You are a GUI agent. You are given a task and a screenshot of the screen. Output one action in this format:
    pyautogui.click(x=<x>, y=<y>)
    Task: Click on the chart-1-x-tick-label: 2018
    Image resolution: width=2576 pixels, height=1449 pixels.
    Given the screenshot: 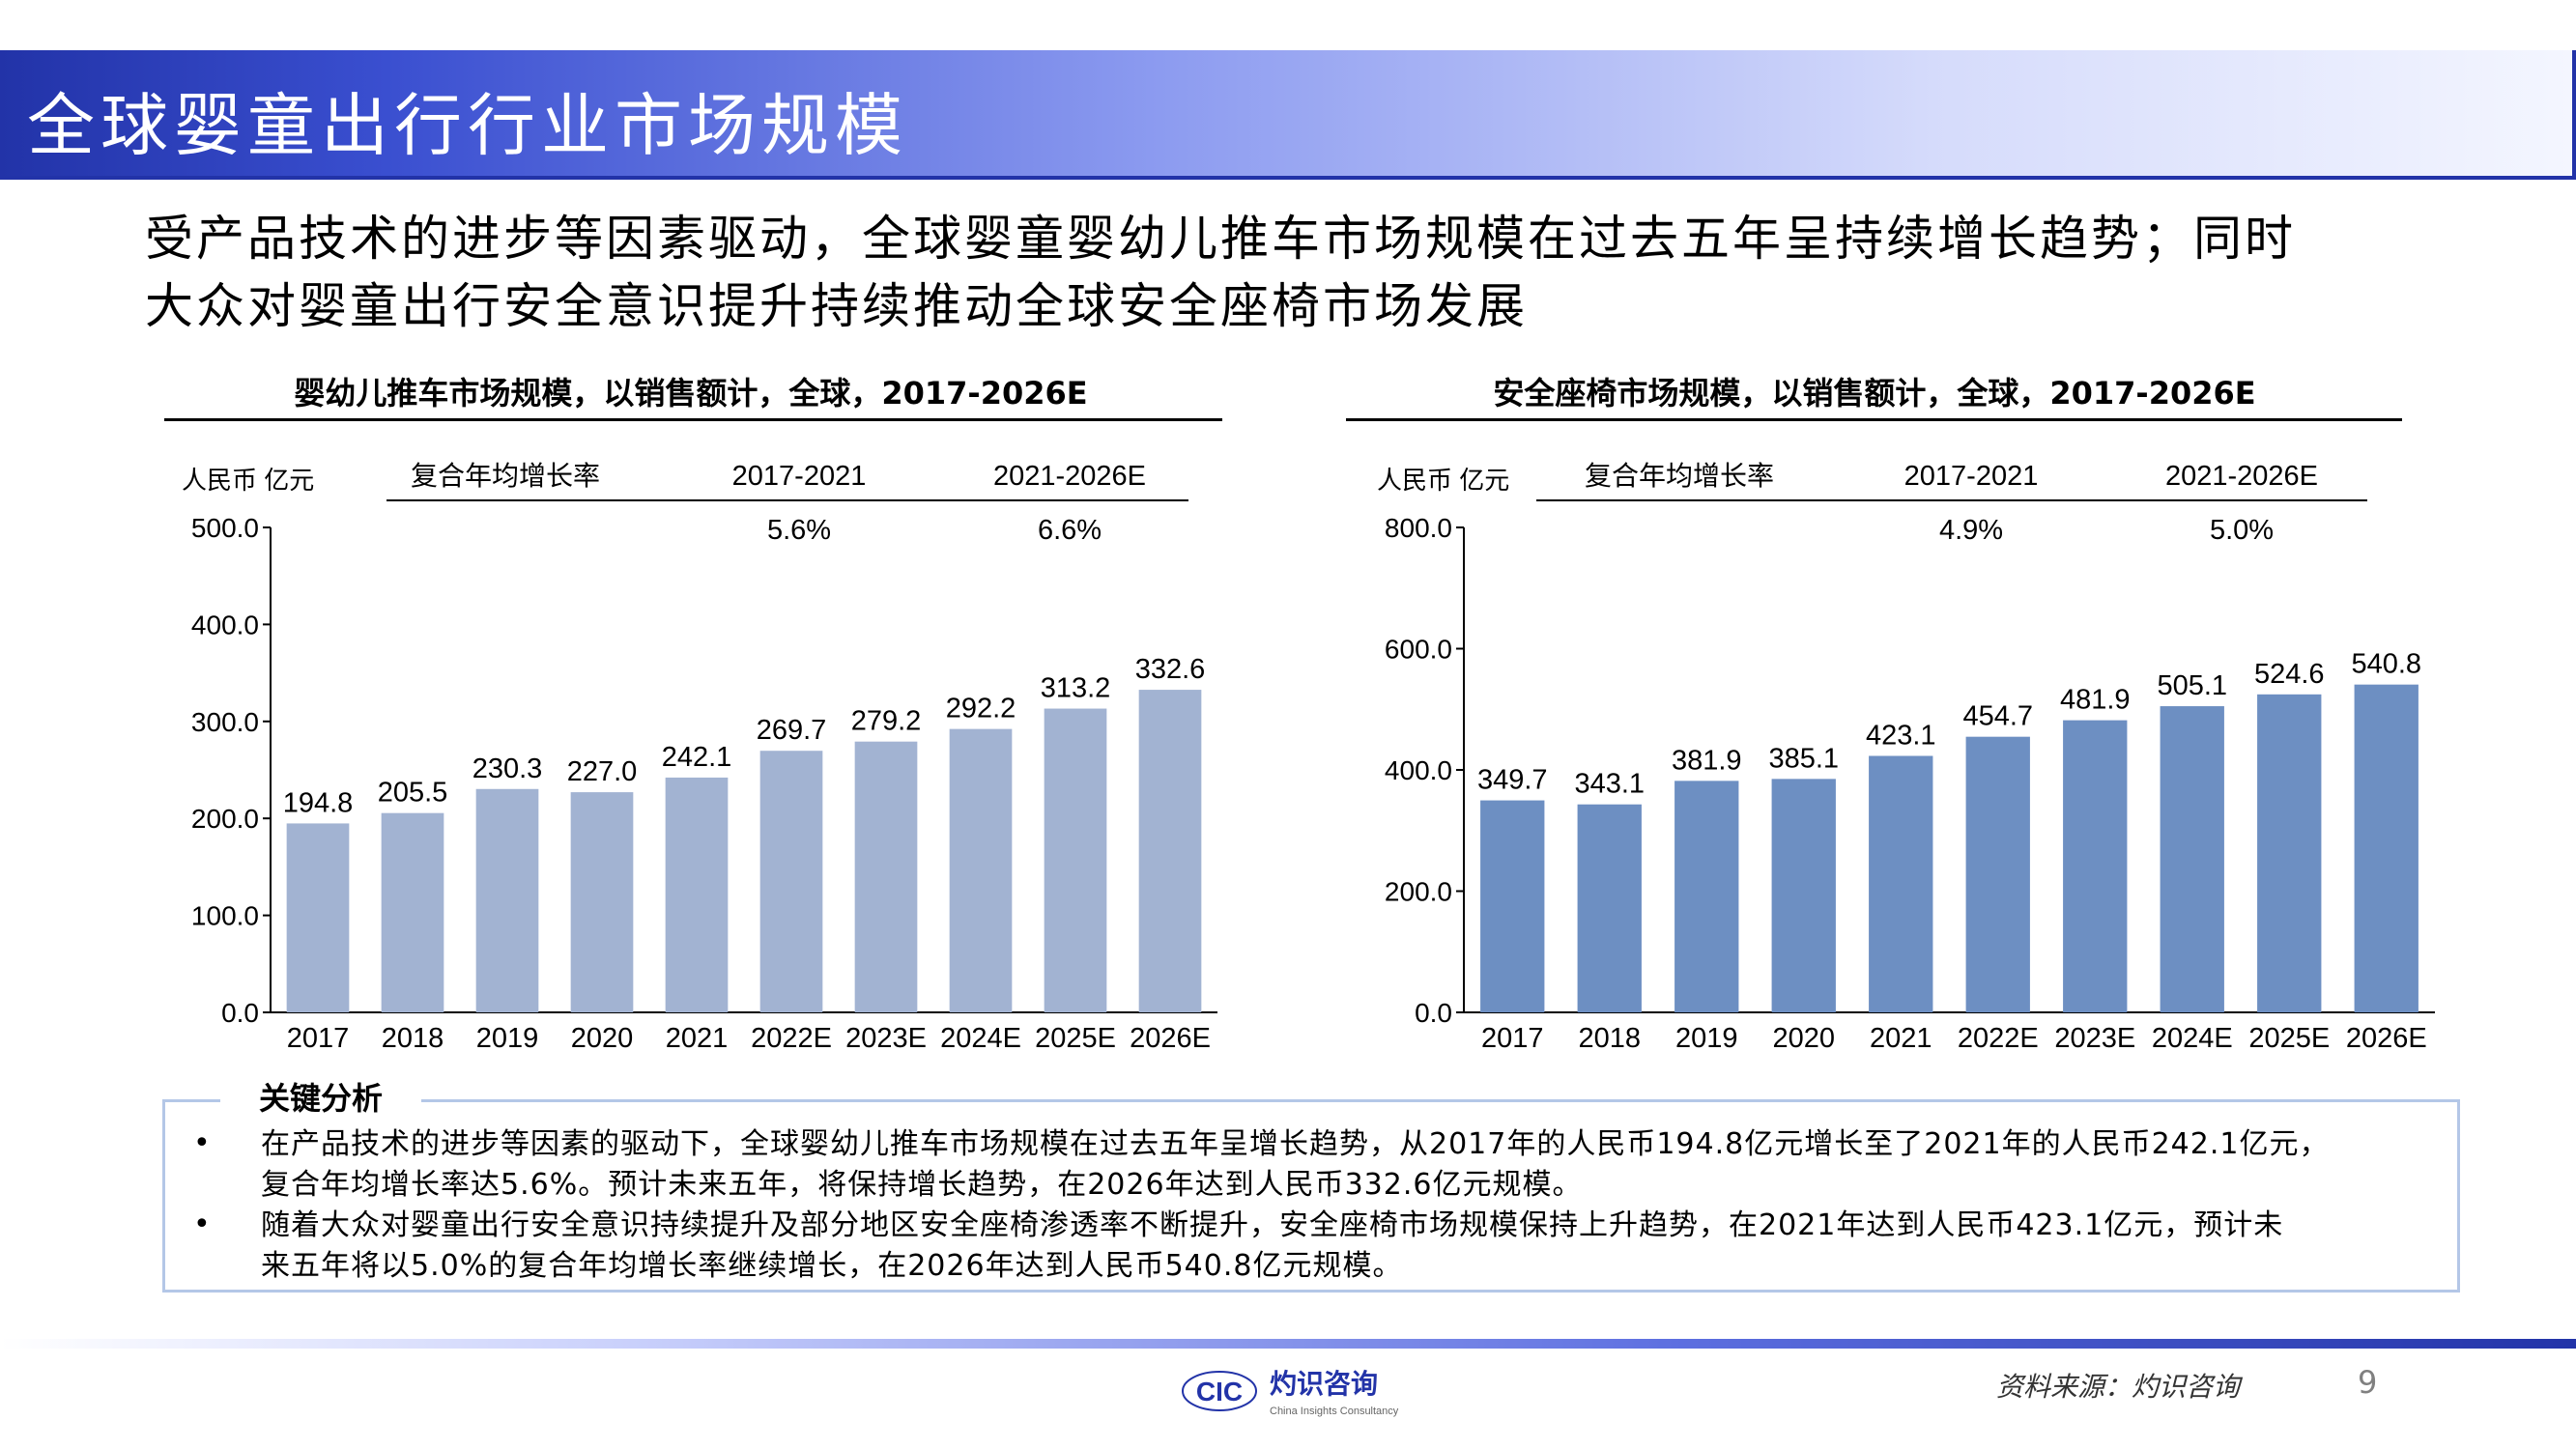 What is the action you would take?
    pyautogui.click(x=413, y=1038)
    